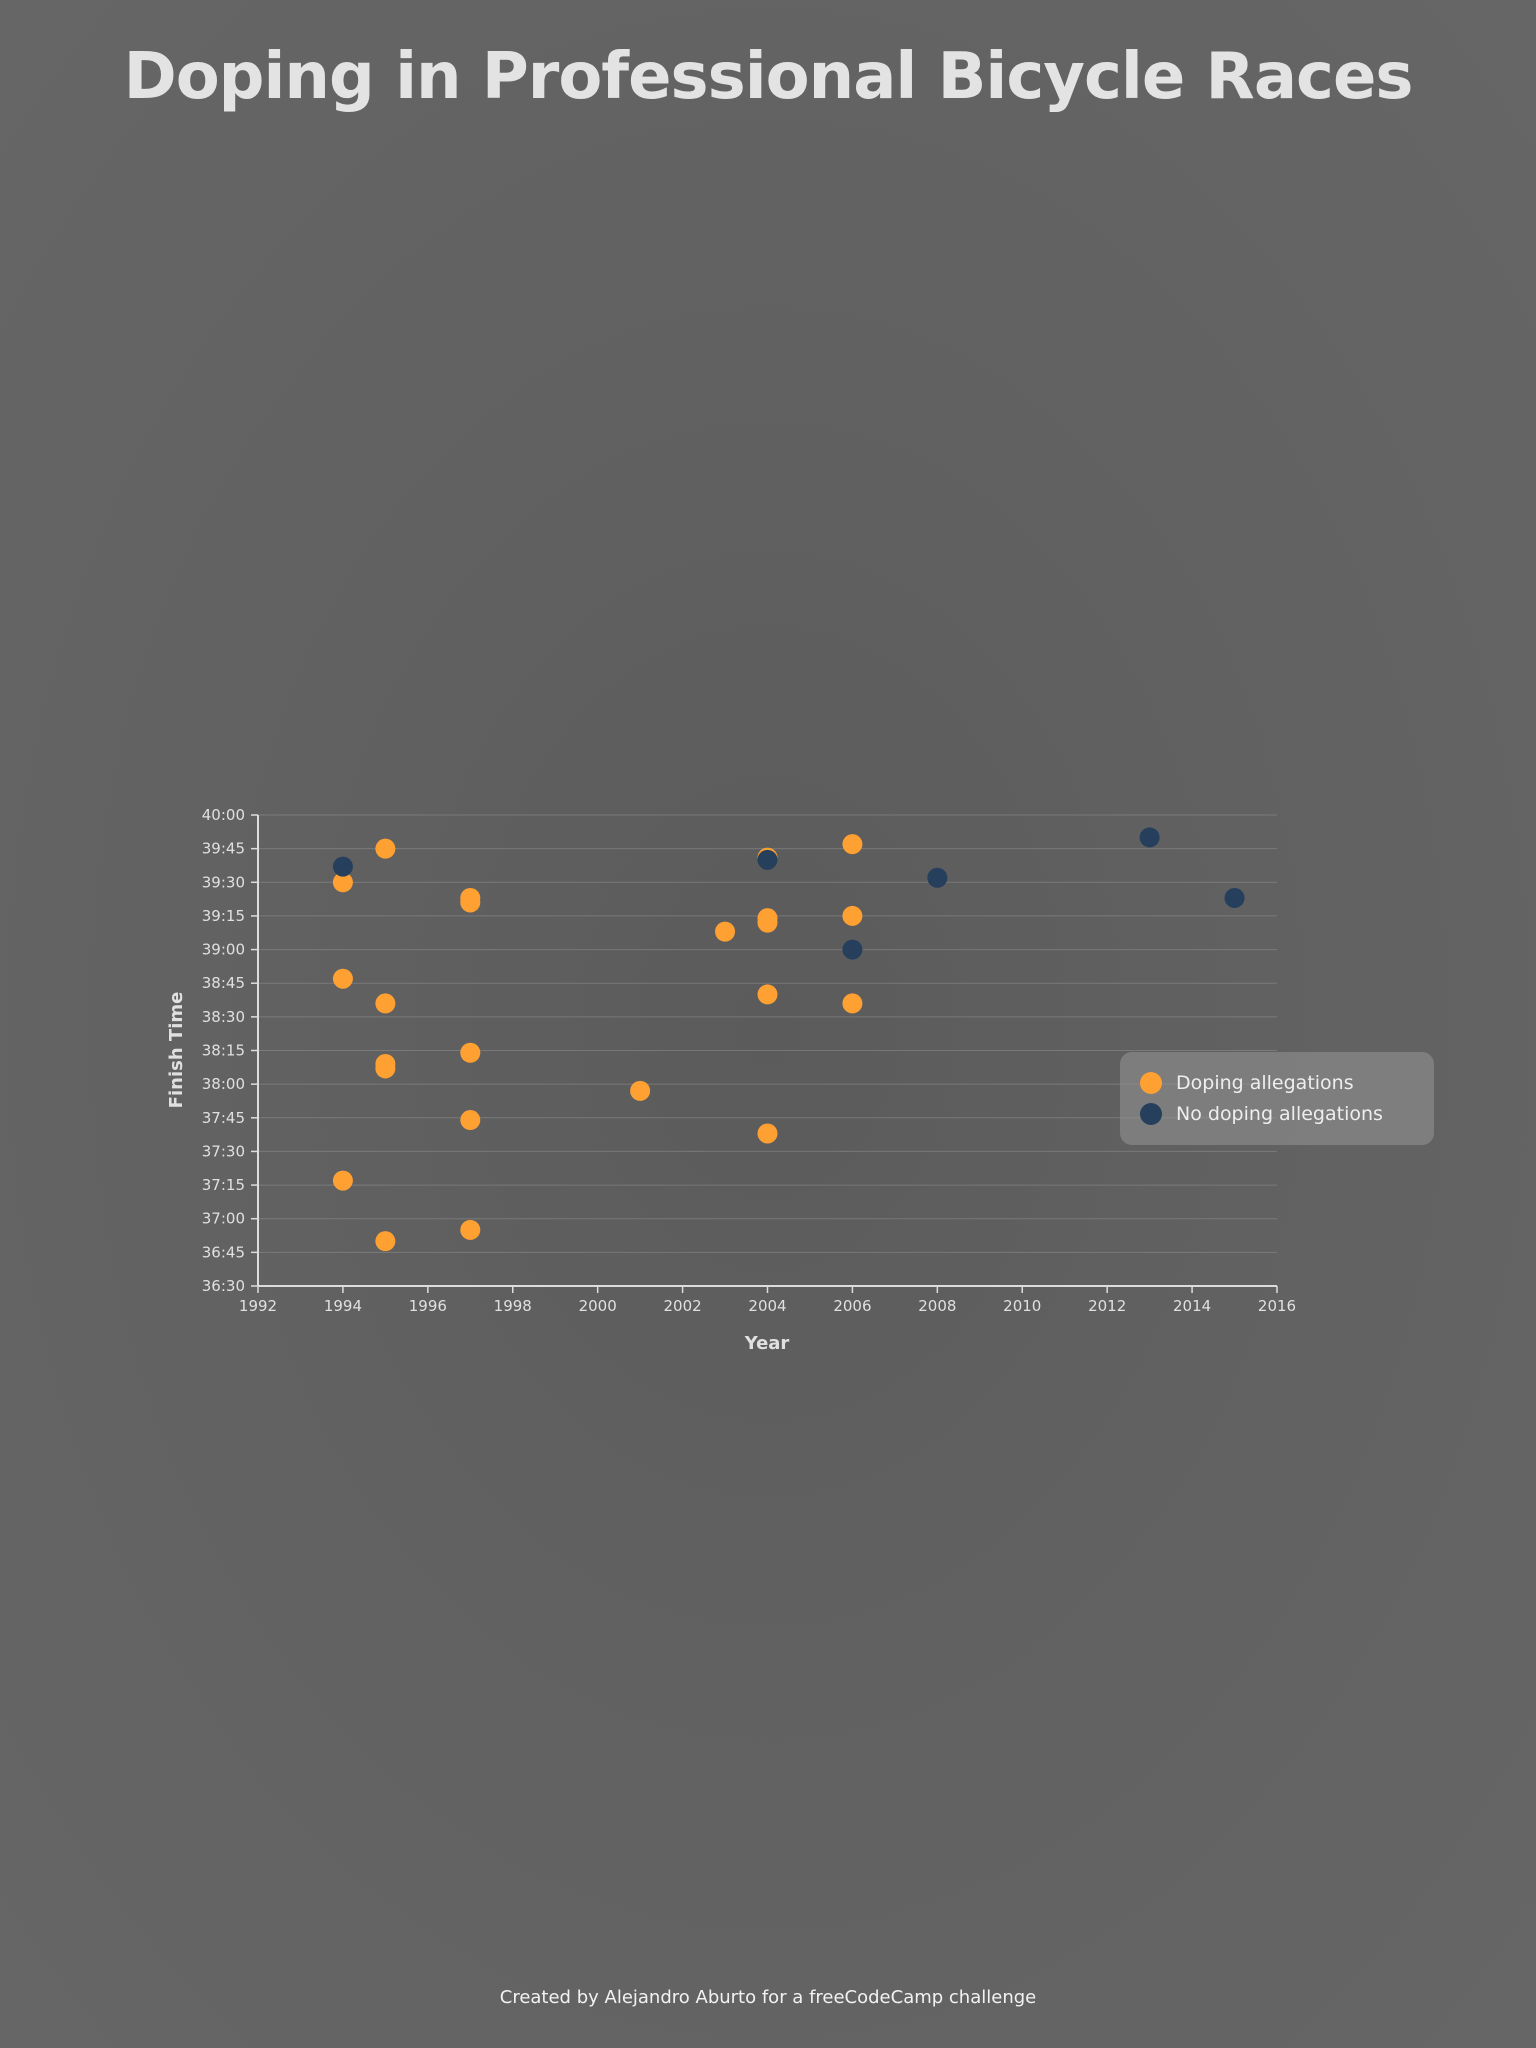  Describe the element at coordinates (682, 1306) in the screenshot. I see `x-tick-label: 2002` at that location.